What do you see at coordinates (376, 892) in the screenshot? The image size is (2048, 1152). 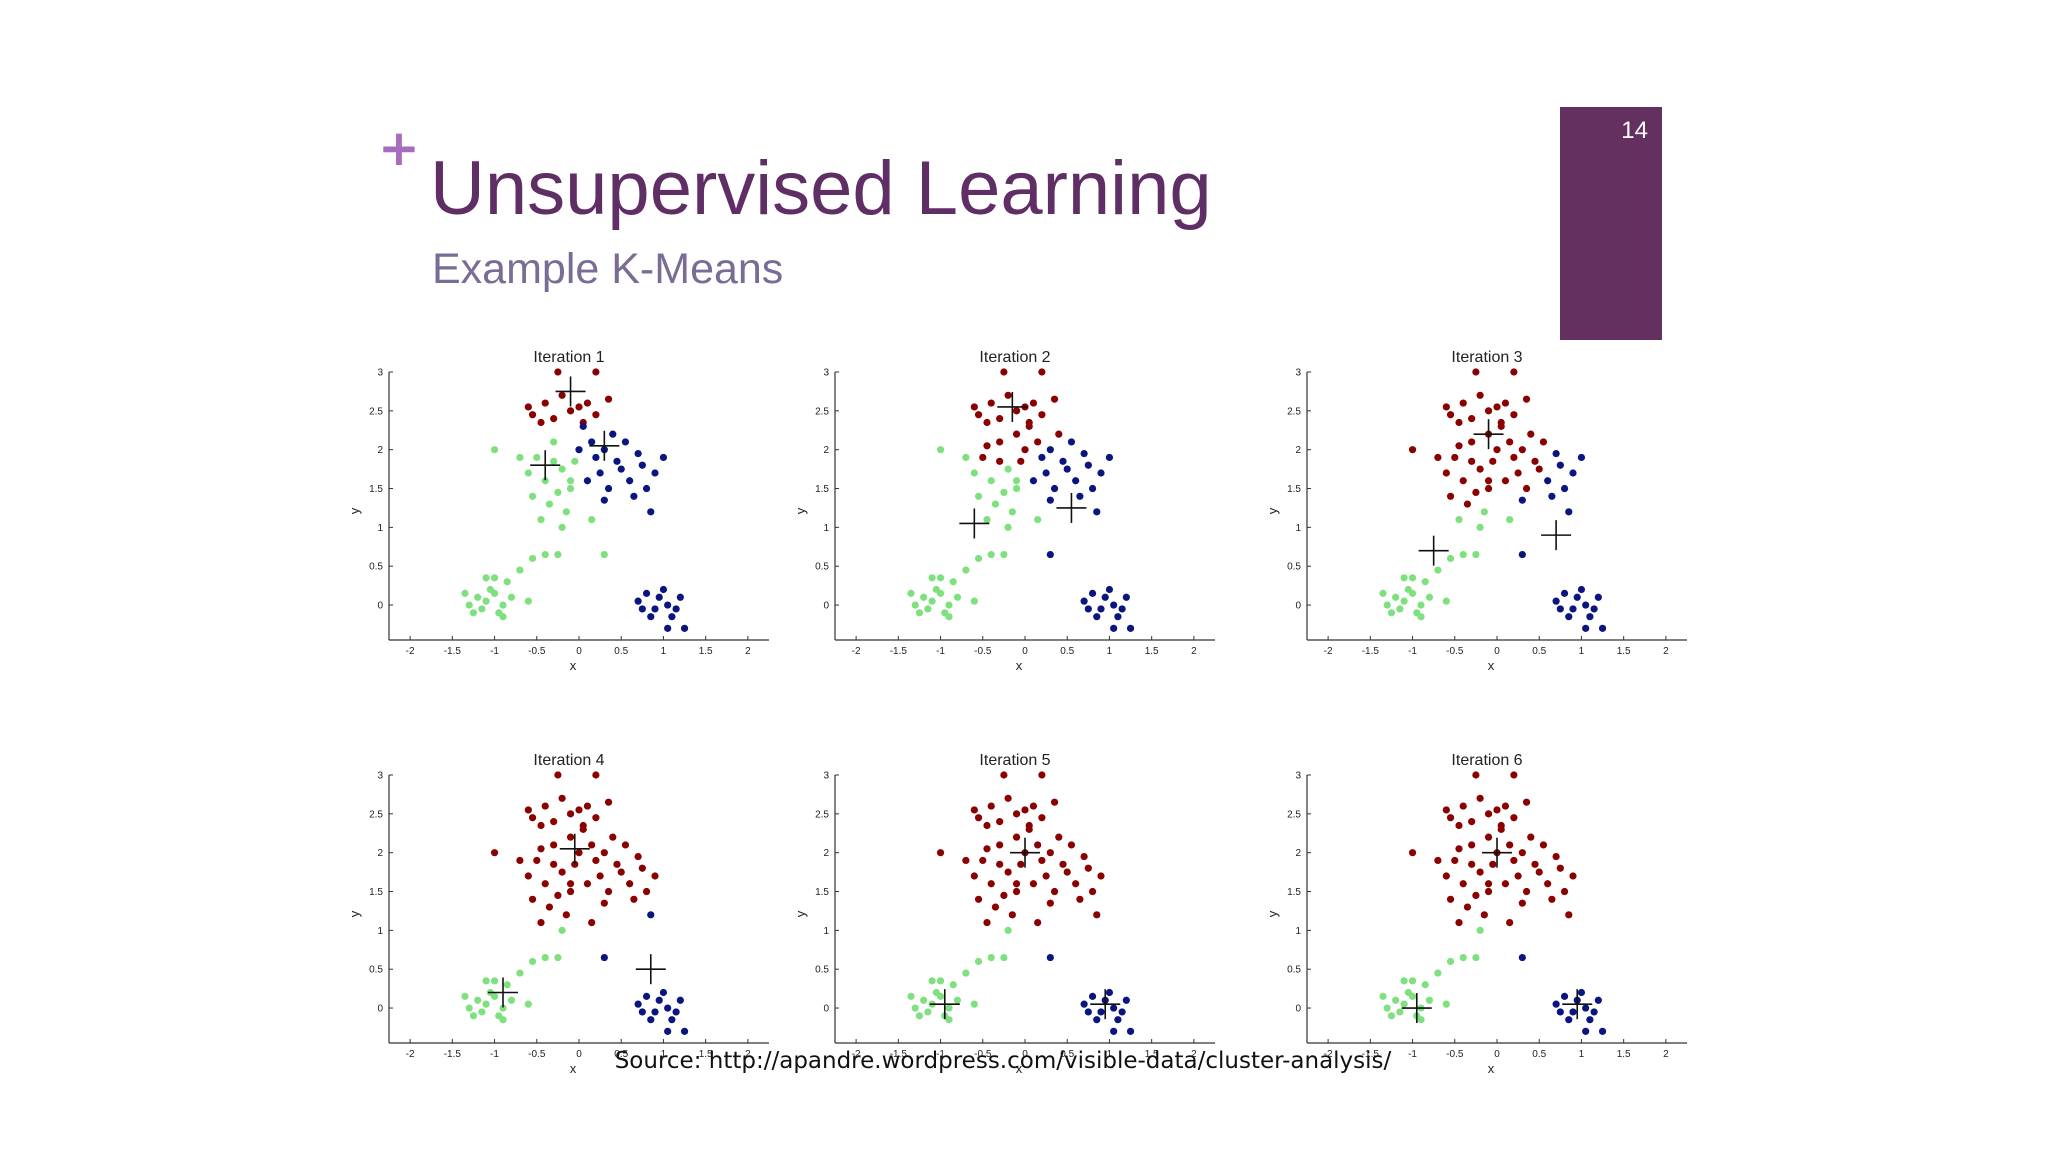 I see `y-tick-label: 1.5` at bounding box center [376, 892].